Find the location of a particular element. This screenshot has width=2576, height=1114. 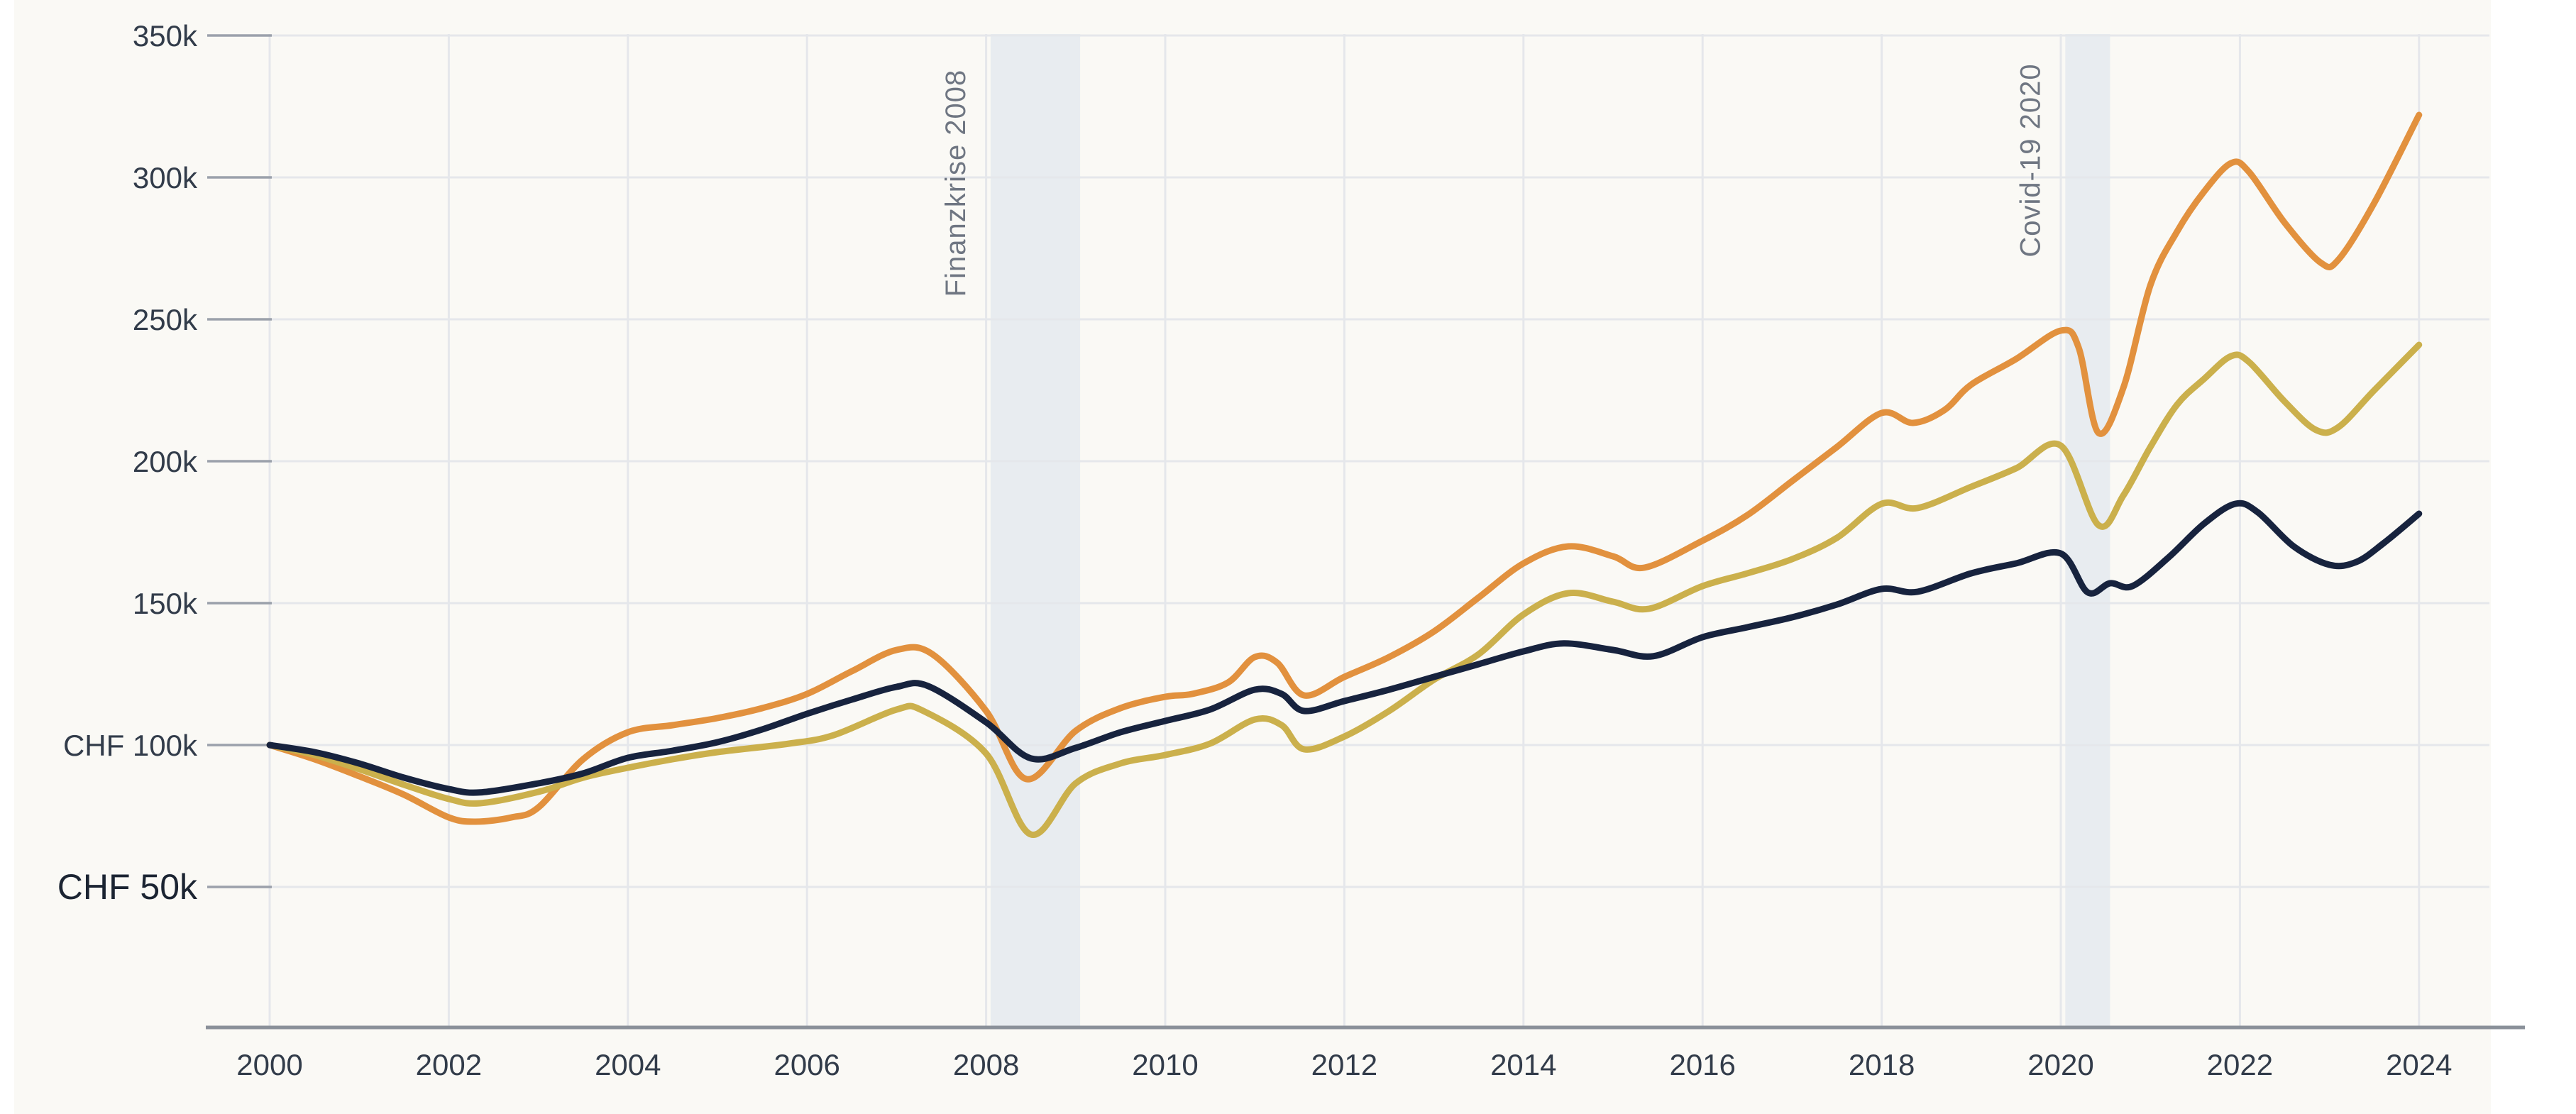

x-axis-label-2002: 2002 is located at coordinates (449, 1064).